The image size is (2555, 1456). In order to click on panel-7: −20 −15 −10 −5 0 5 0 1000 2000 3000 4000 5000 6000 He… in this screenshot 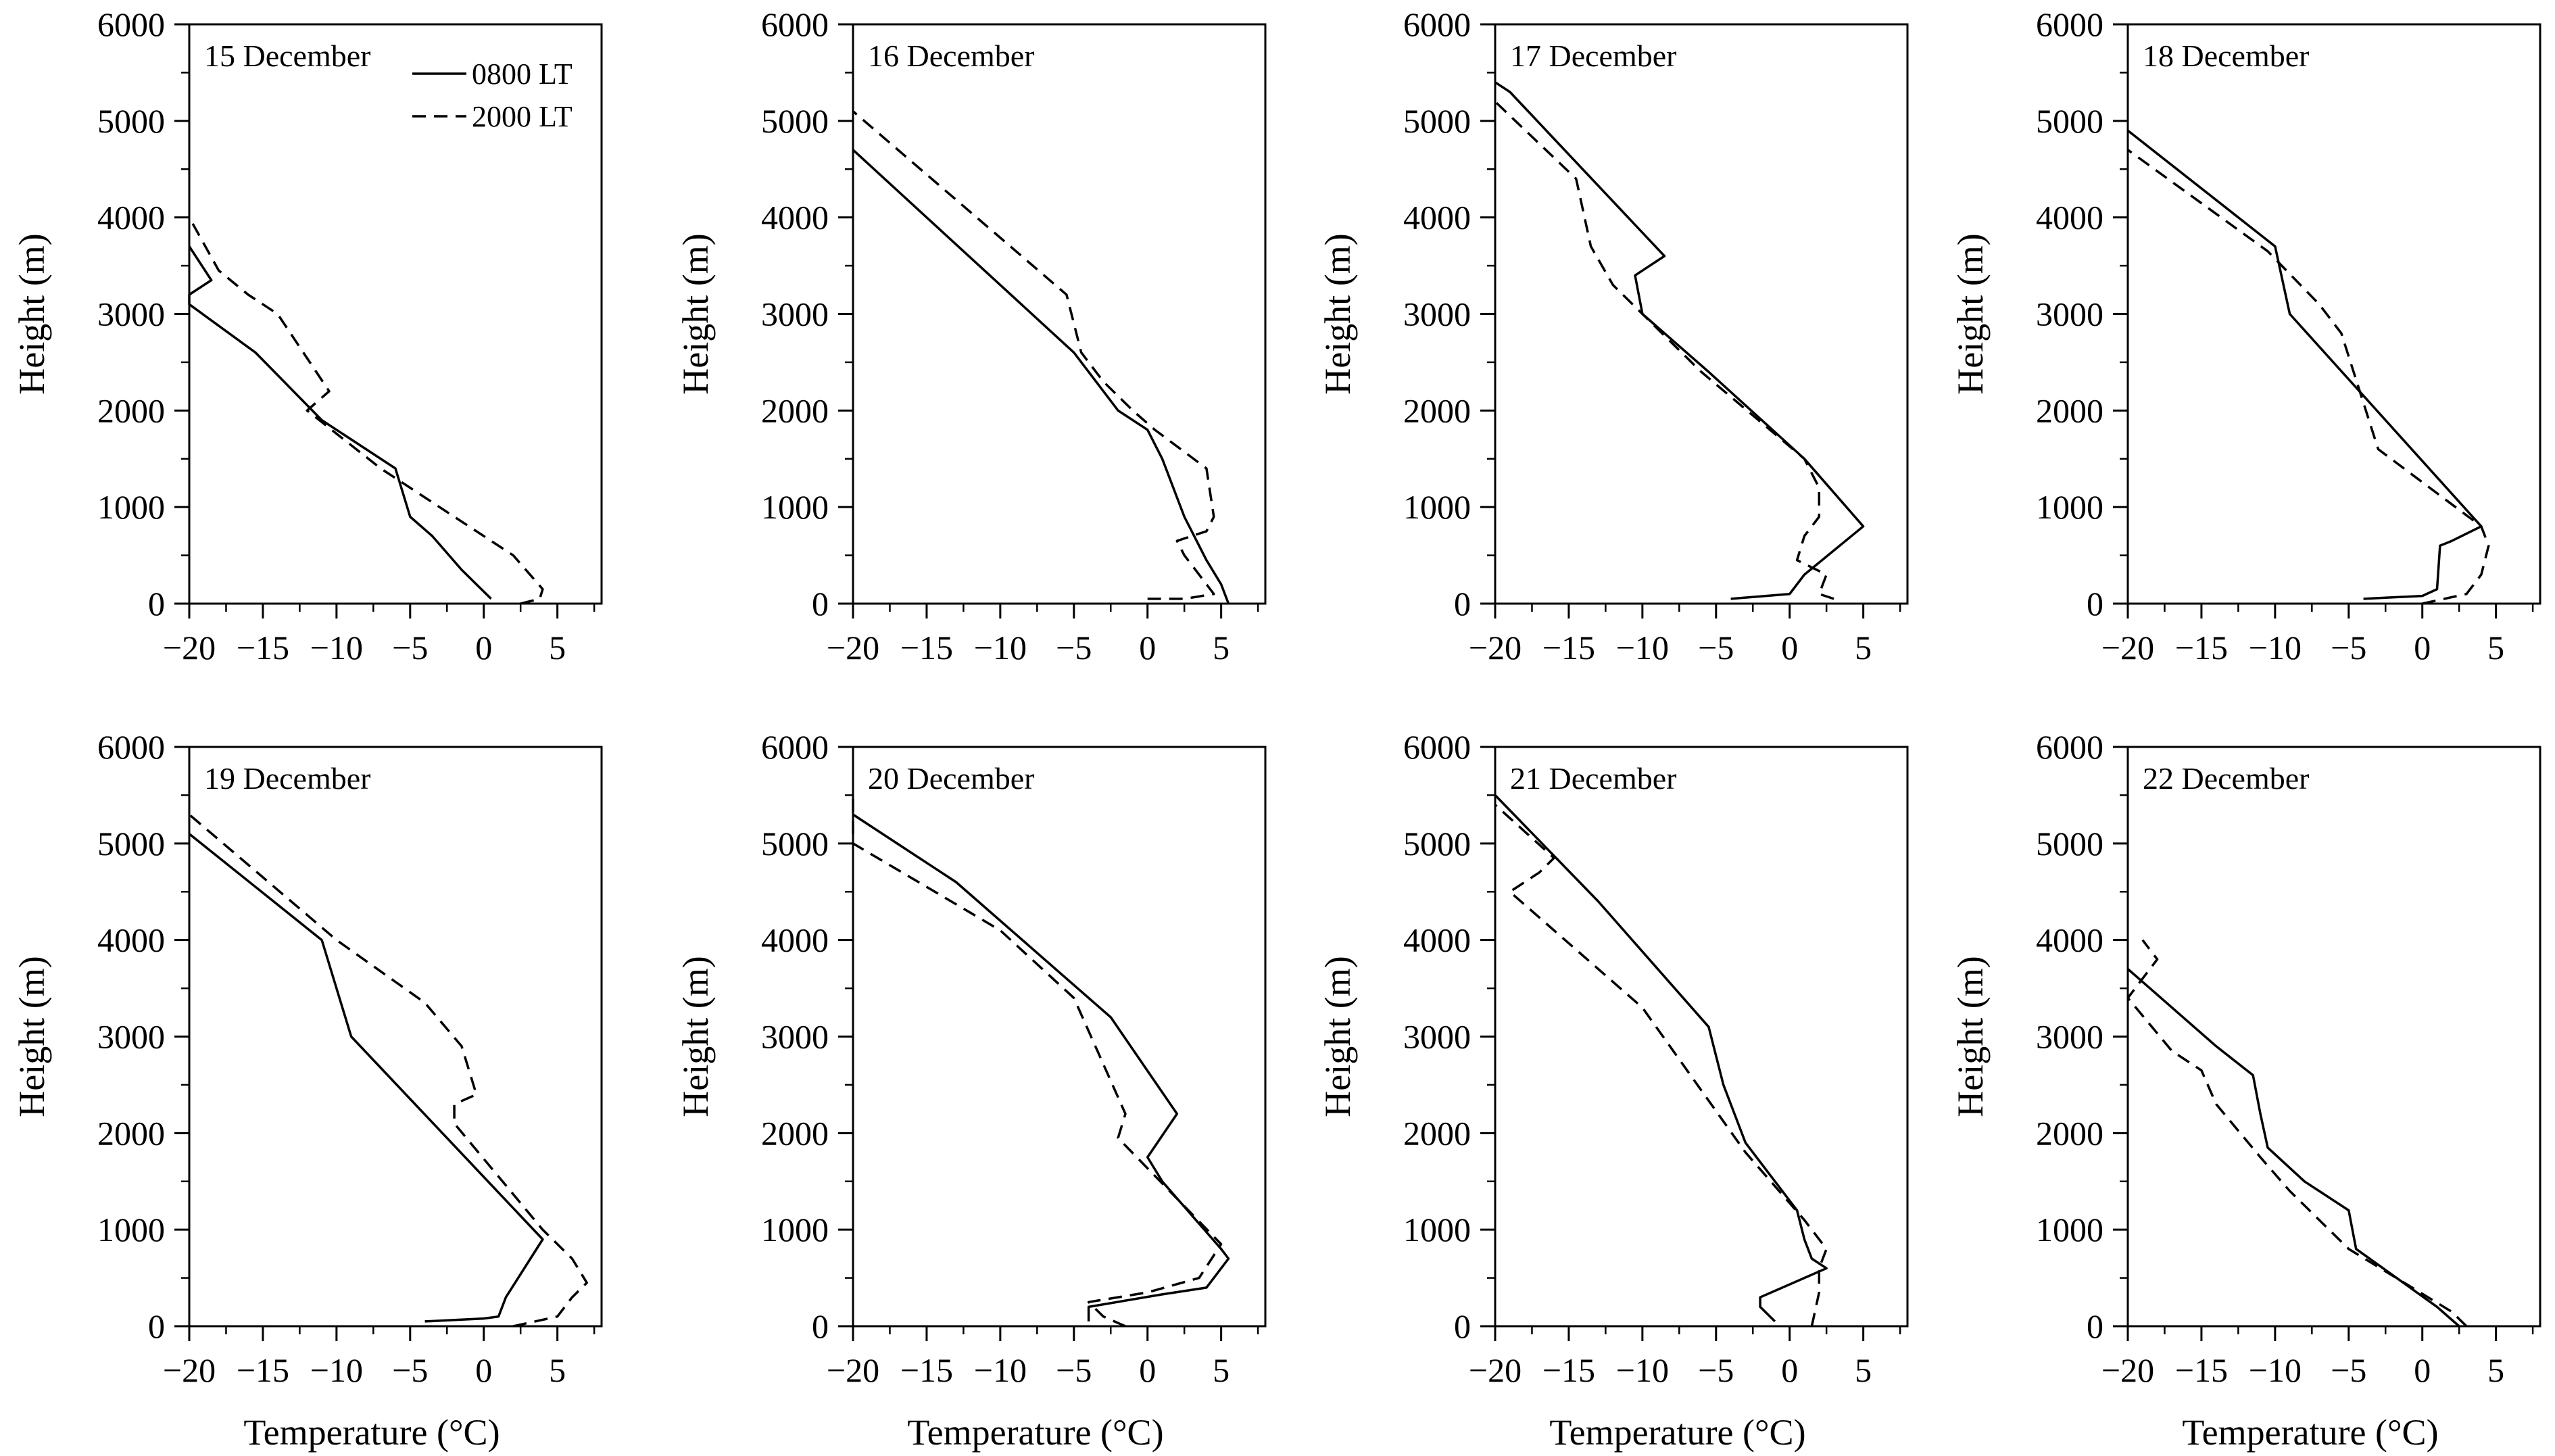, I will do `click(1613, 1090)`.